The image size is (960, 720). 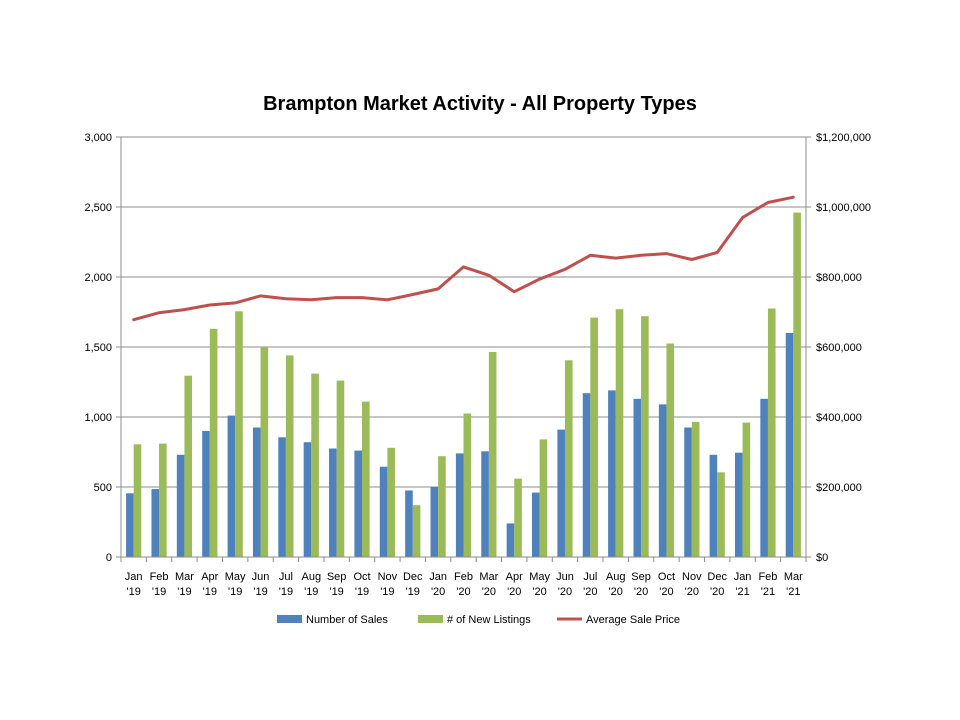 I want to click on x-tick-label: May '19, so click(x=235, y=584).